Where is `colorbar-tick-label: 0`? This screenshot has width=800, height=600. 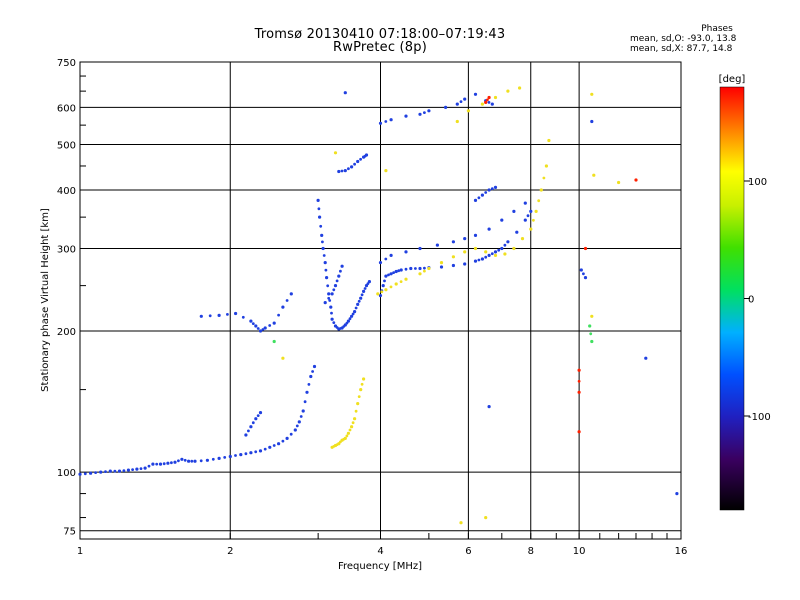
colorbar-tick-label: 0 is located at coordinates (751, 300).